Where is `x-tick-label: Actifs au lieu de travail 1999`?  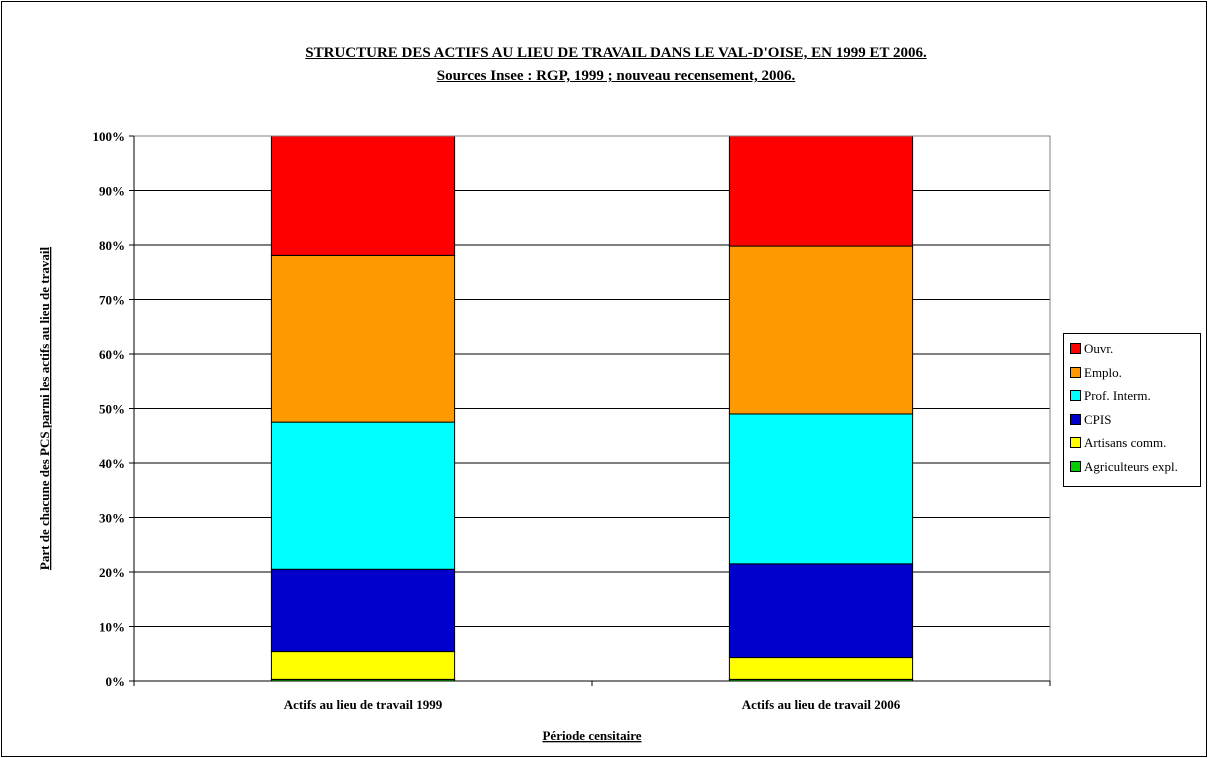 x-tick-label: Actifs au lieu de travail 1999 is located at coordinates (363, 704).